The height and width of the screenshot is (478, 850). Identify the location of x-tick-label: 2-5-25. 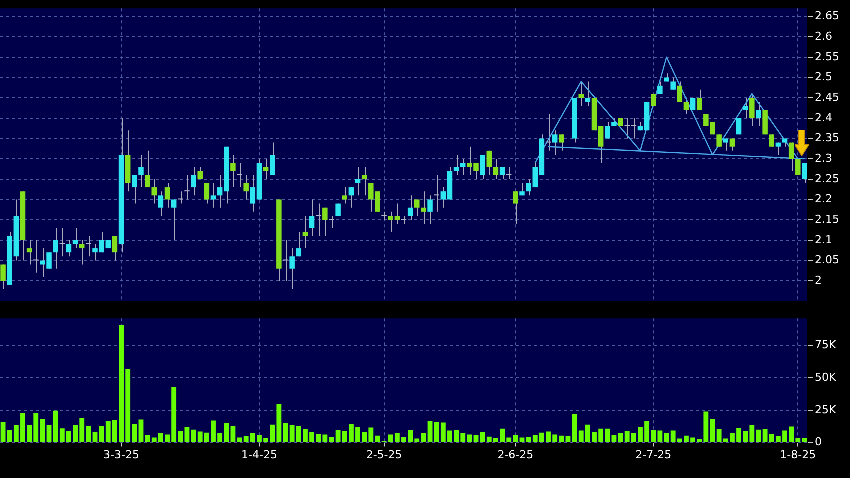
(384, 455).